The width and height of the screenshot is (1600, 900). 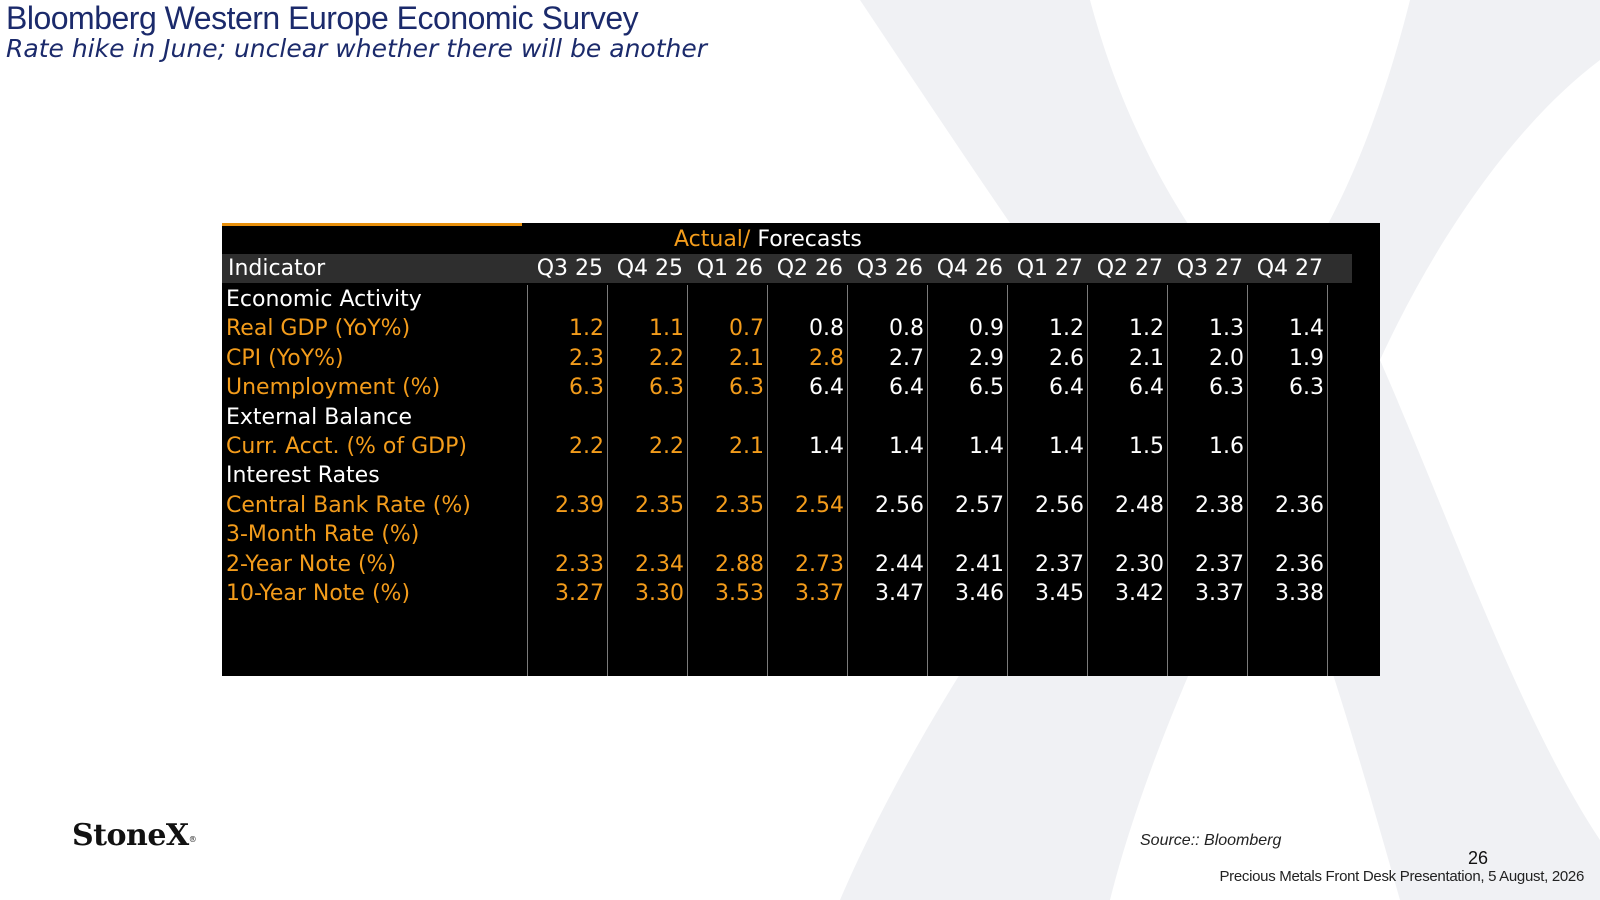 What do you see at coordinates (659, 564) in the screenshot?
I see `table-cell: 2.34` at bounding box center [659, 564].